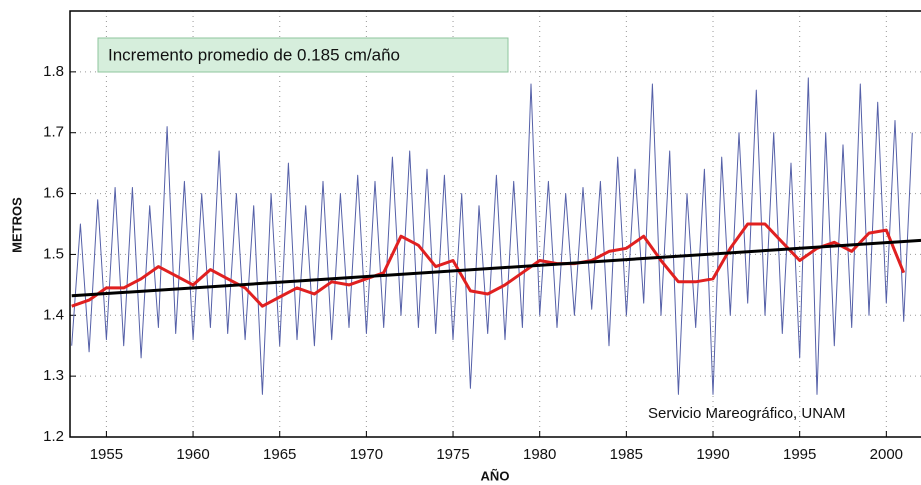 The image size is (921, 485). I want to click on x-tick-label: 1990, so click(712, 454).